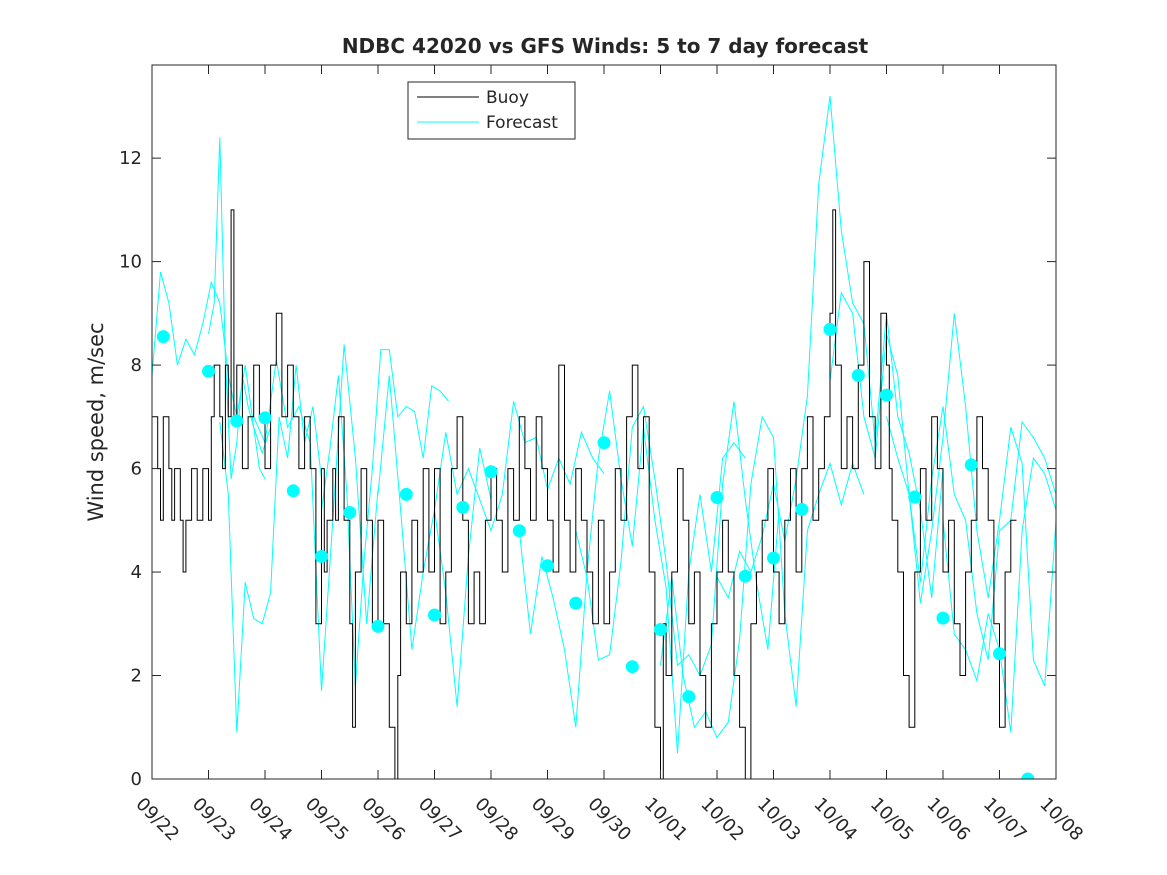  I want to click on y-axis-label: Wind speed, m/sec, so click(96, 421).